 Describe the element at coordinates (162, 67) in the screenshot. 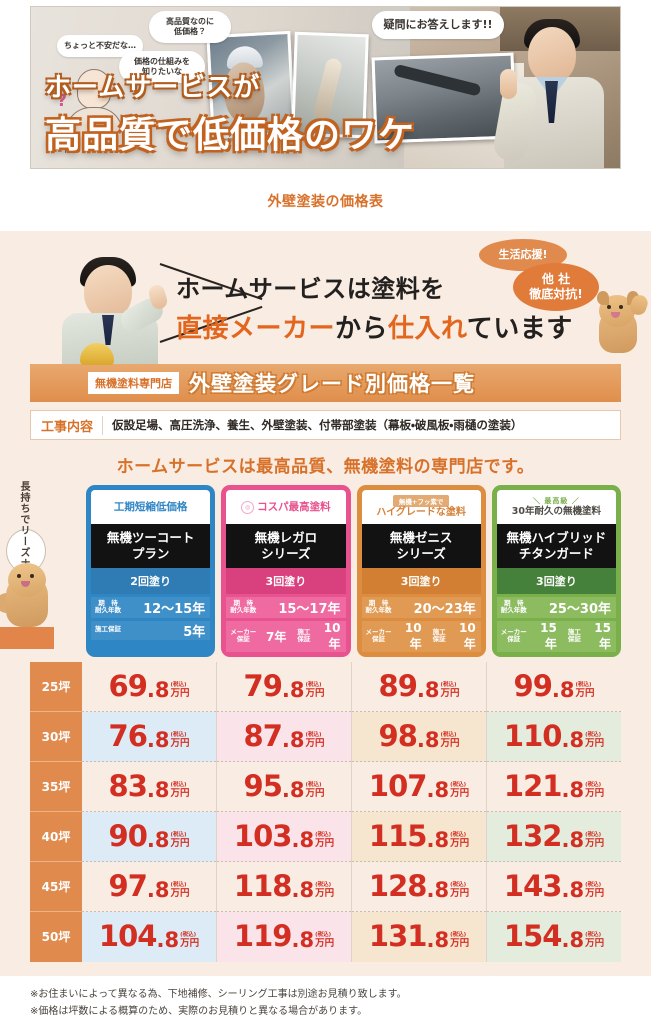

I see `speech-bubble-3: 価格の仕組みを 知りたいな` at that location.